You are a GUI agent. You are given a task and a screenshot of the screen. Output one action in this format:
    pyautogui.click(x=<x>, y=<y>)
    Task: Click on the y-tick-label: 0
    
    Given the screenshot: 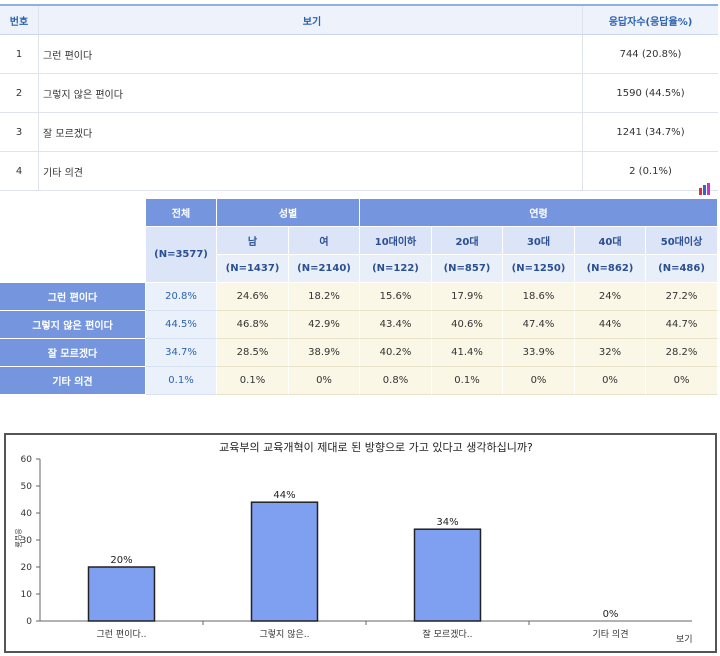 What is the action you would take?
    pyautogui.click(x=29, y=622)
    